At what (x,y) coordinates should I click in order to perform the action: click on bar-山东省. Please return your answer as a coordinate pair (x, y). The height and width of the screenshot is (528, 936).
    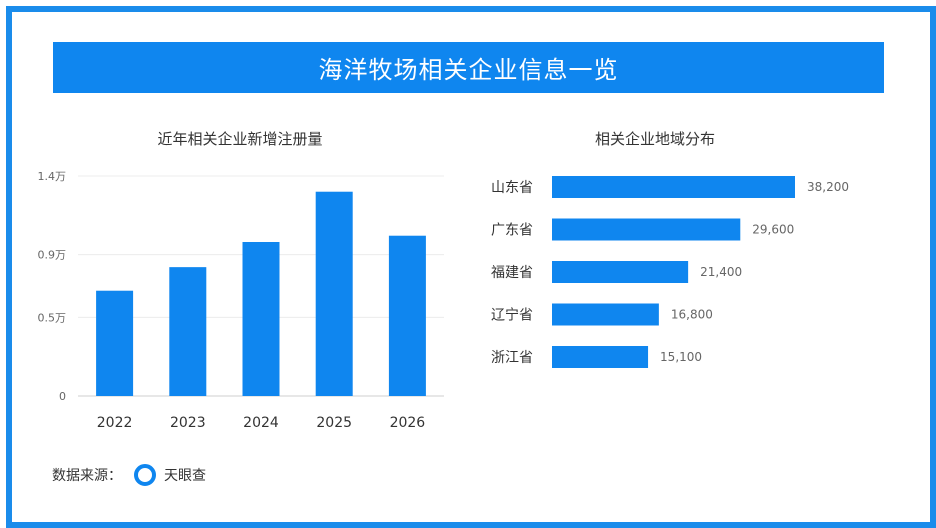
    Looking at the image, I should click on (673, 187).